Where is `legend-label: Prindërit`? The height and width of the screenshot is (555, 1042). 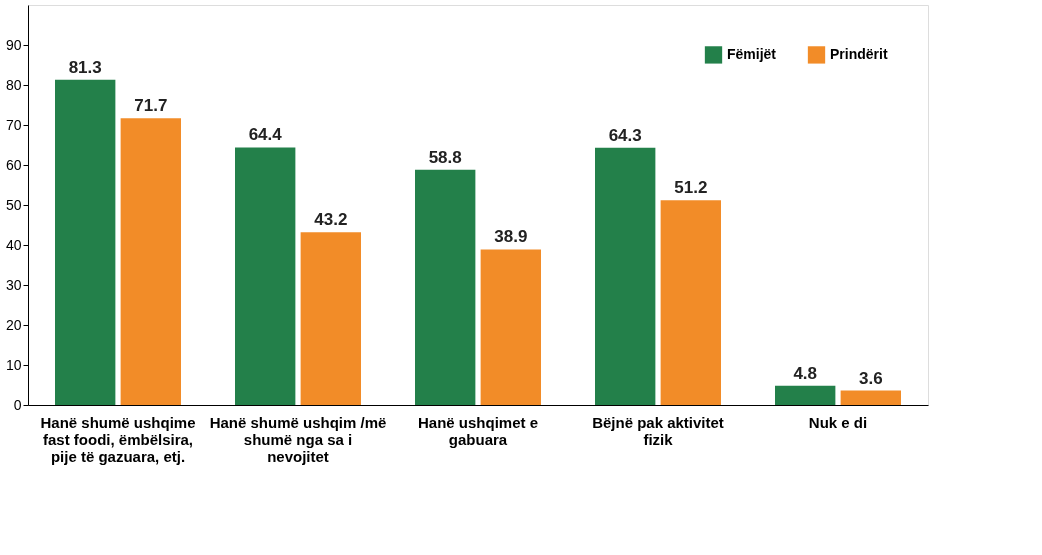
legend-label: Prindërit is located at coordinates (859, 53).